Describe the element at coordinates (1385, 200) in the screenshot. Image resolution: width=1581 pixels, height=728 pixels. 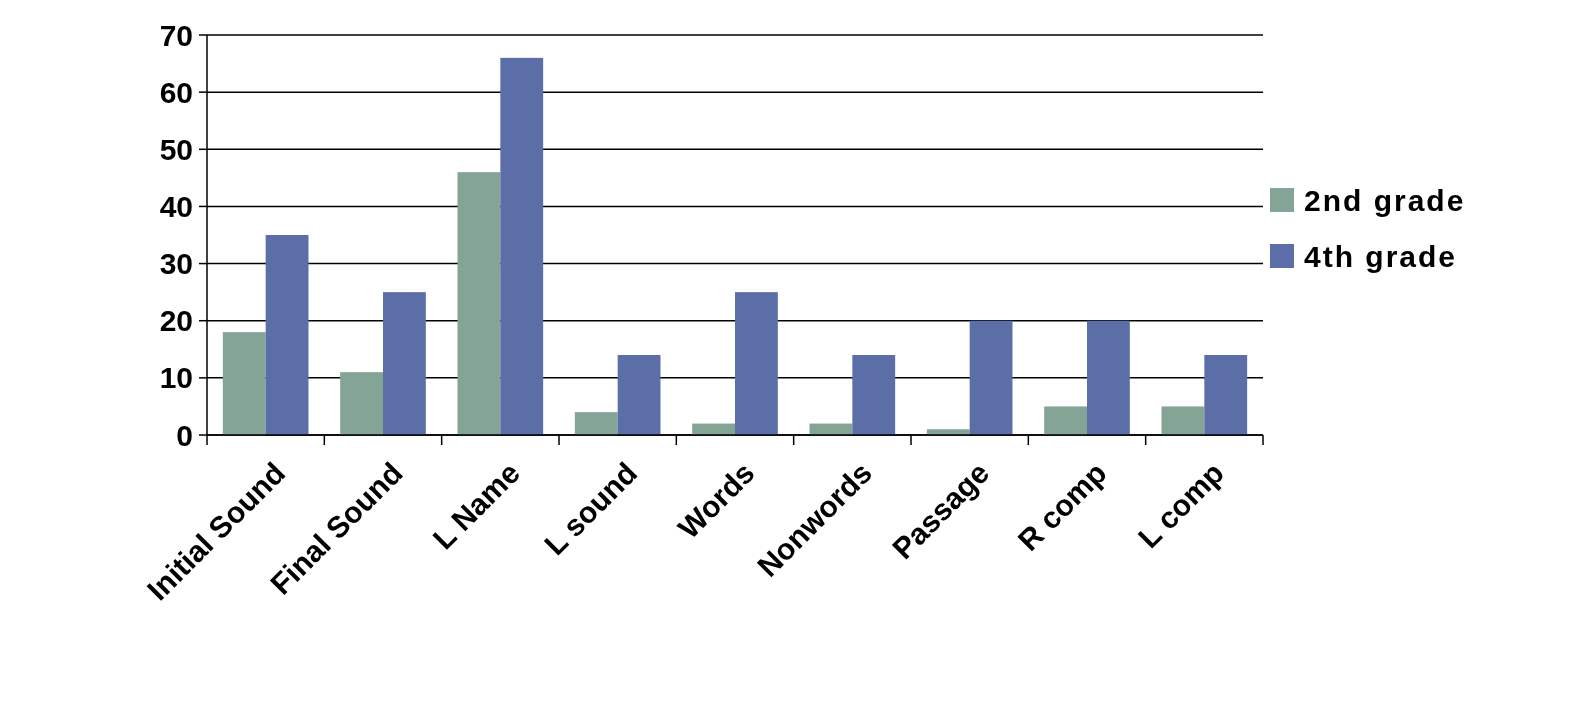
I see `legend-label: 2nd grade` at that location.